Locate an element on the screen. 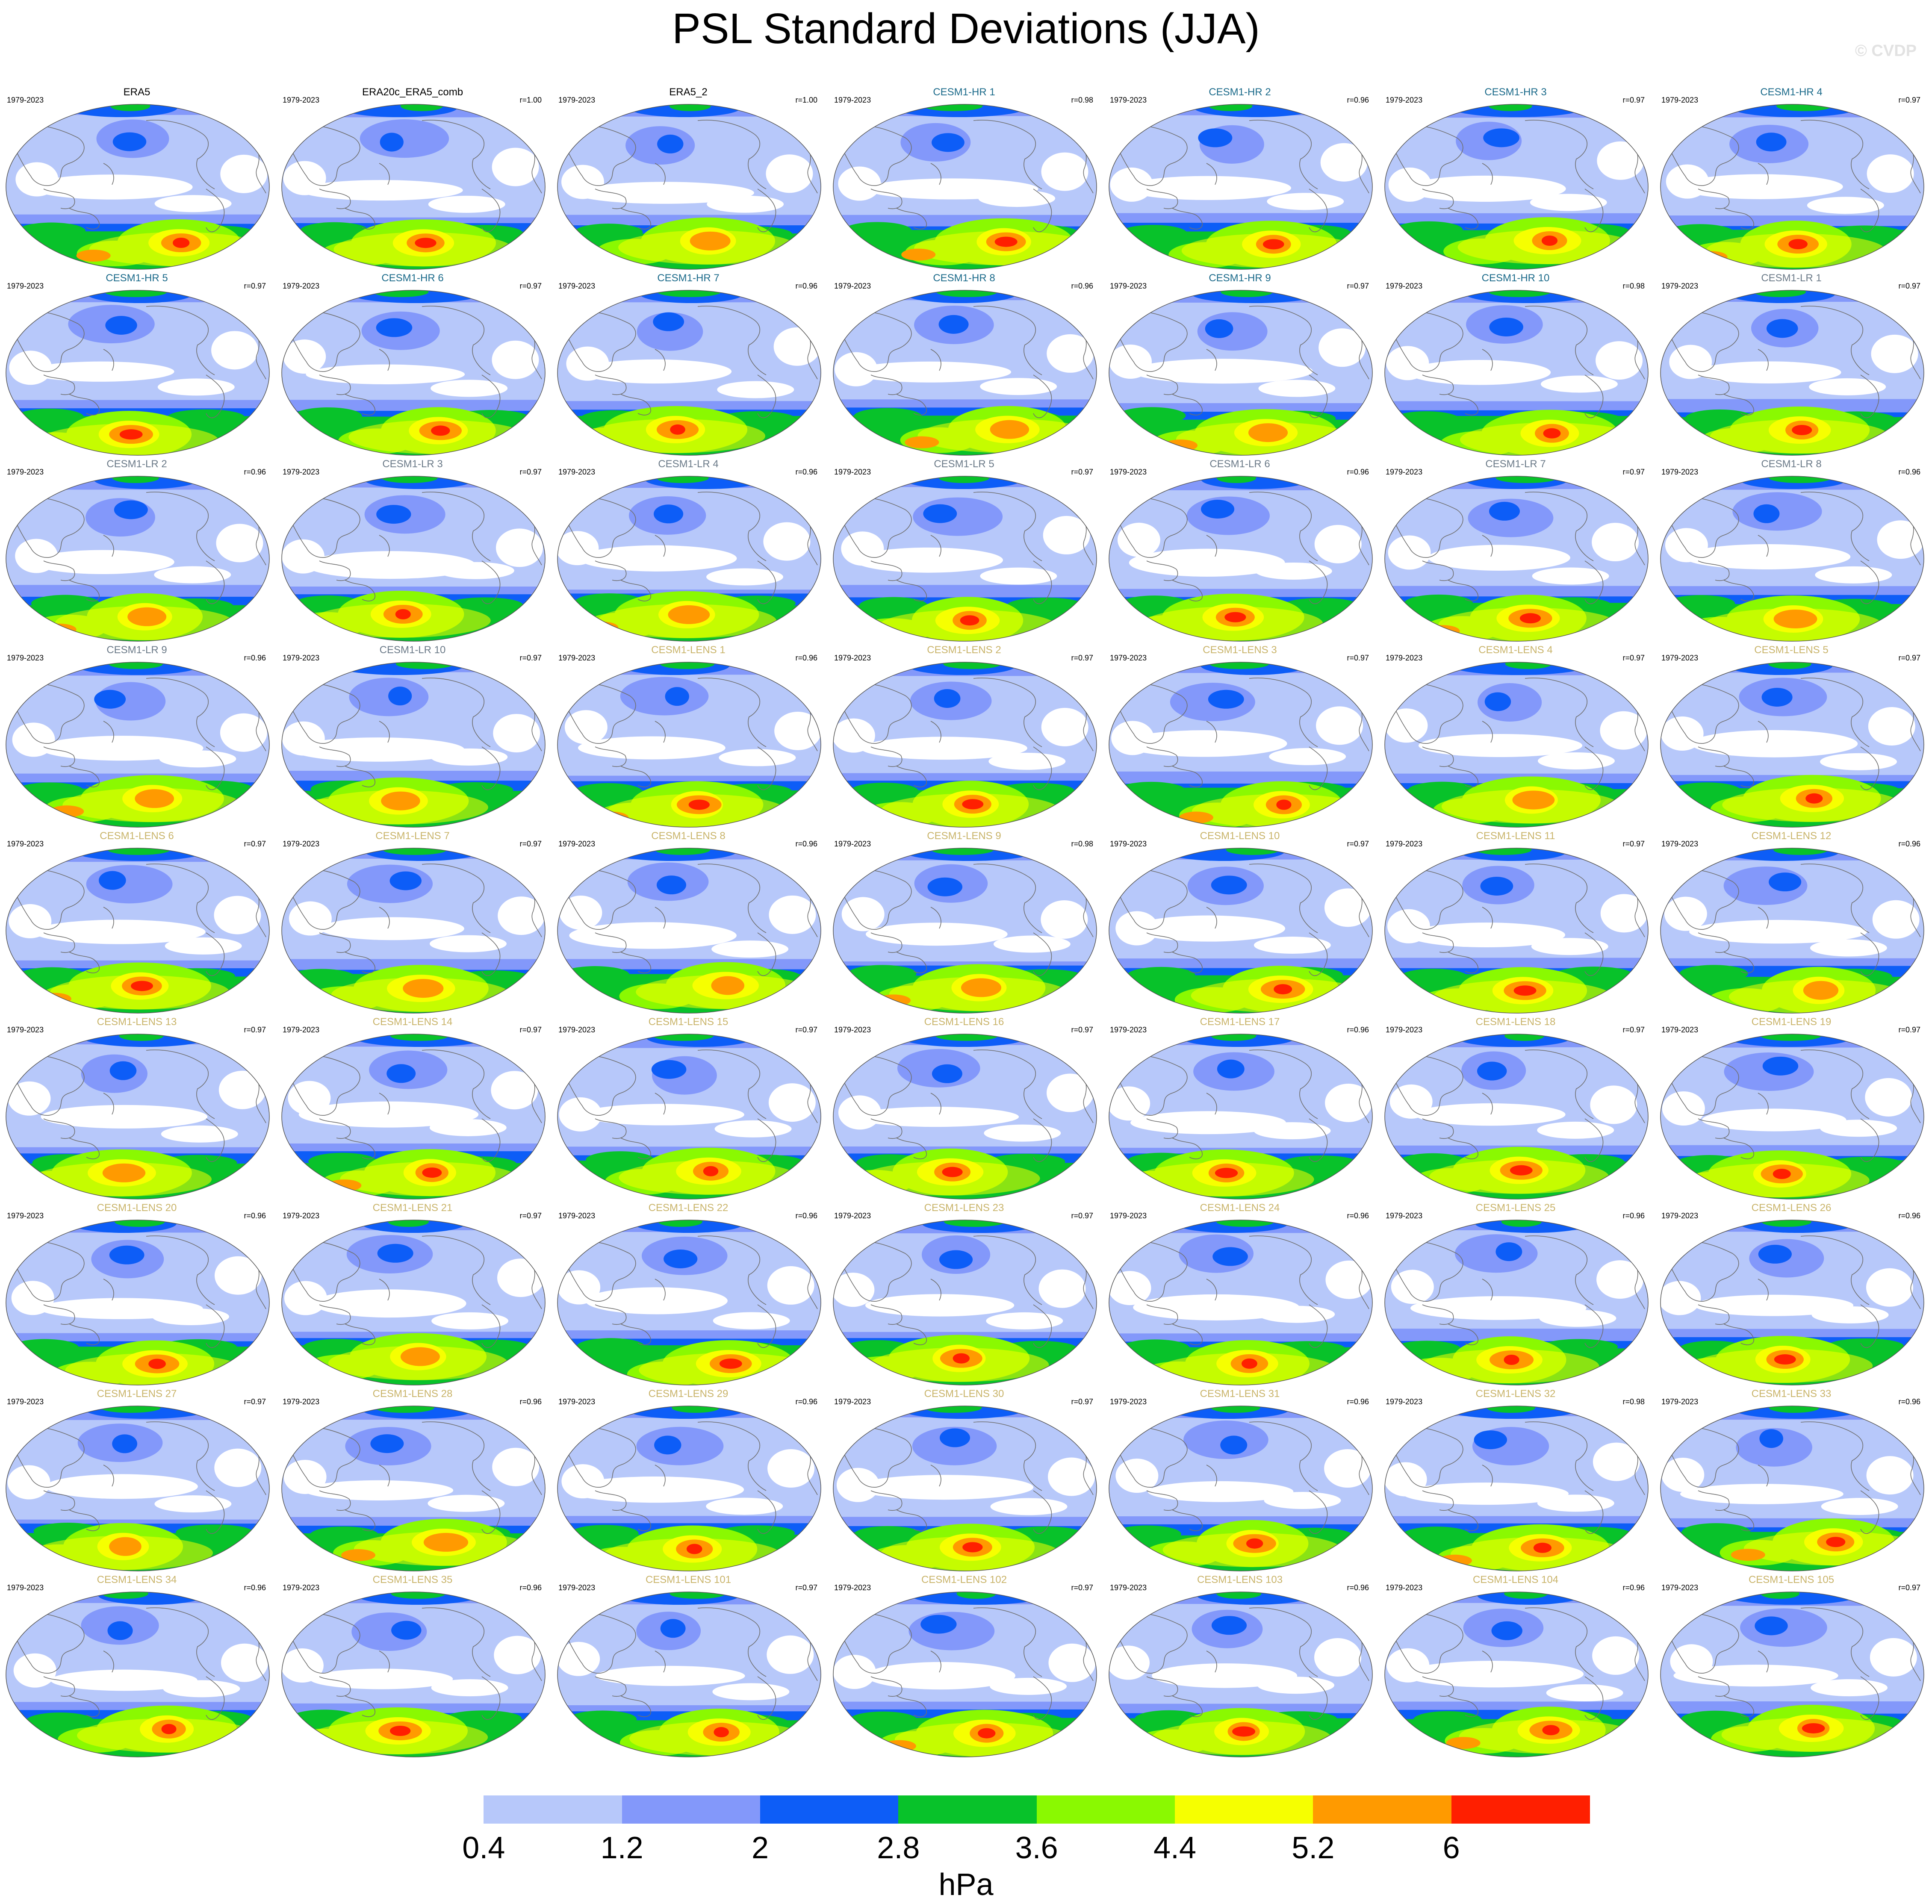  map-panel: 1979-2023 CESM1-LENS 104 r=0.96 is located at coordinates (1516, 1664).